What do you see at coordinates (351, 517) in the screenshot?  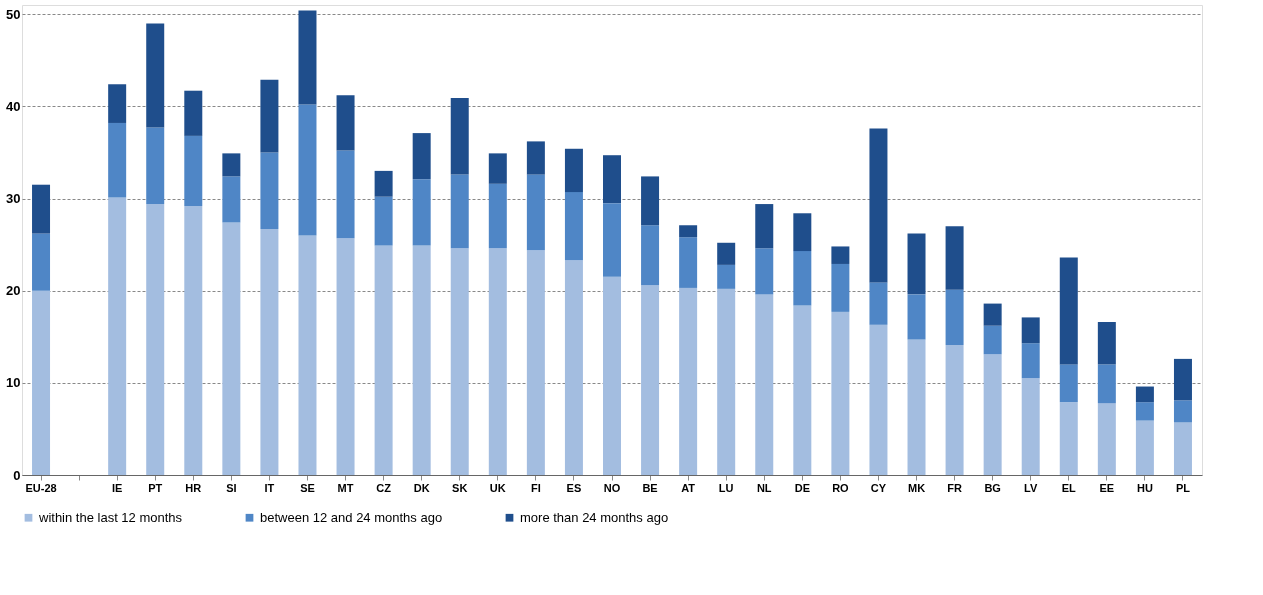 I see `legend-label: between 12 and 24 months ago` at bounding box center [351, 517].